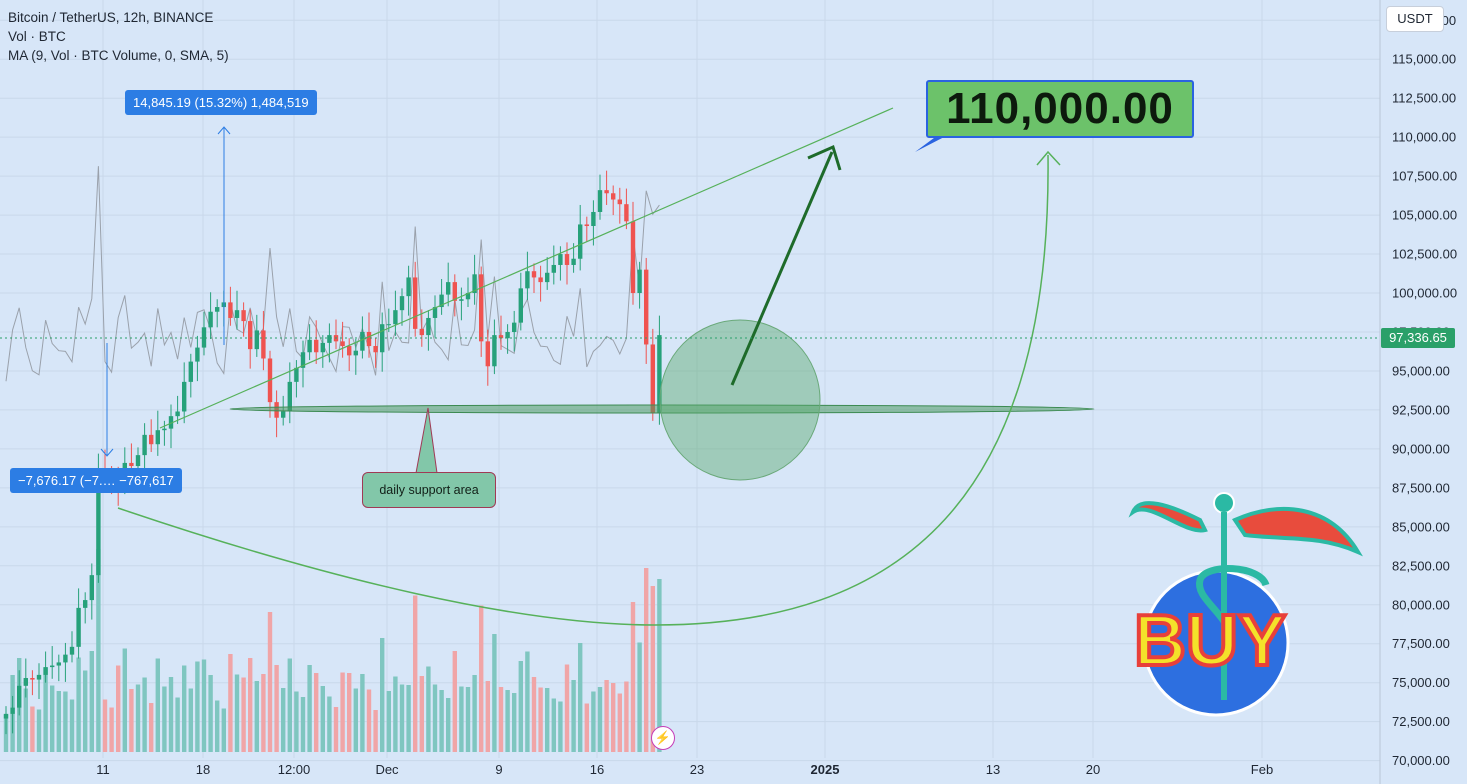  Describe the element at coordinates (96, 480) in the screenshot. I see `measure-down-label: −7,676.17 (−7.… −767,617` at that location.